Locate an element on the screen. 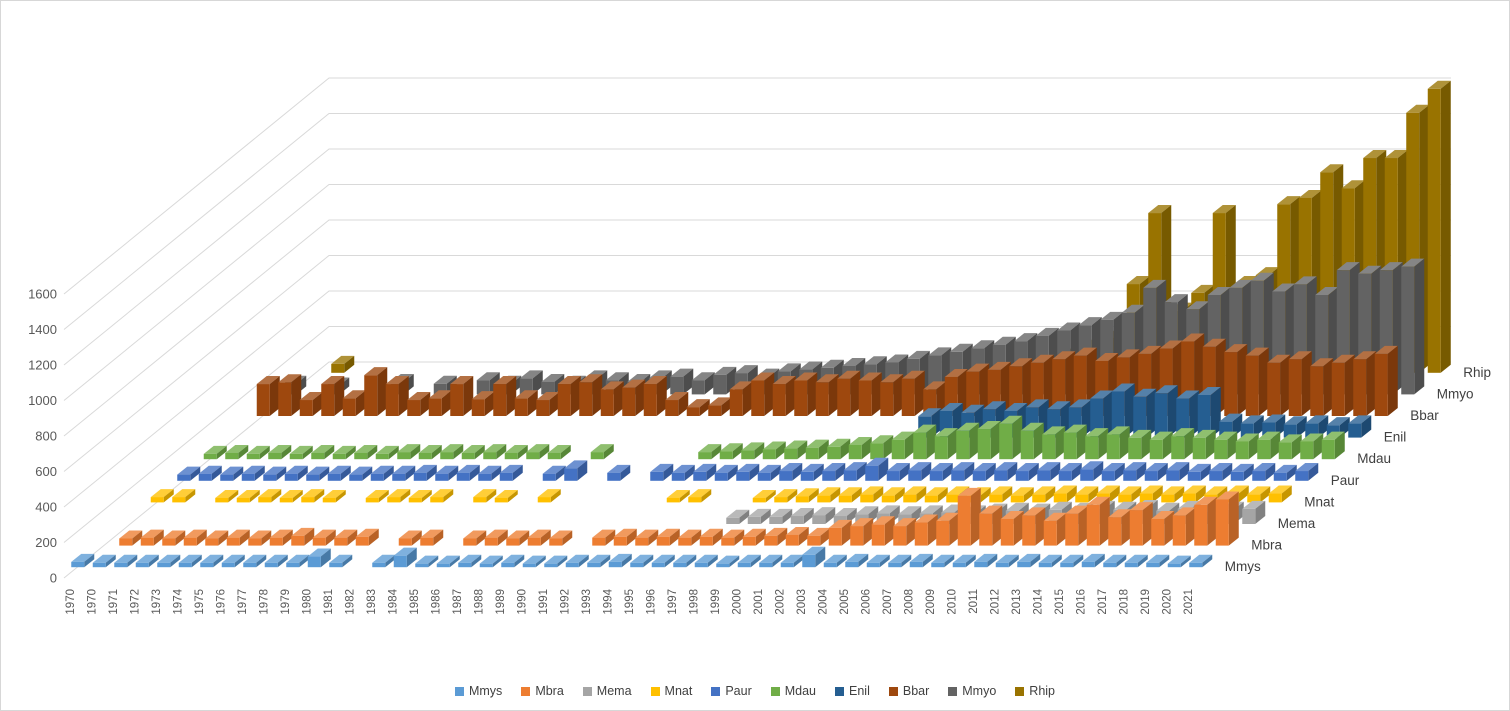 The height and width of the screenshot is (711, 1510). x-axis-label: 1978 is located at coordinates (265, 602).